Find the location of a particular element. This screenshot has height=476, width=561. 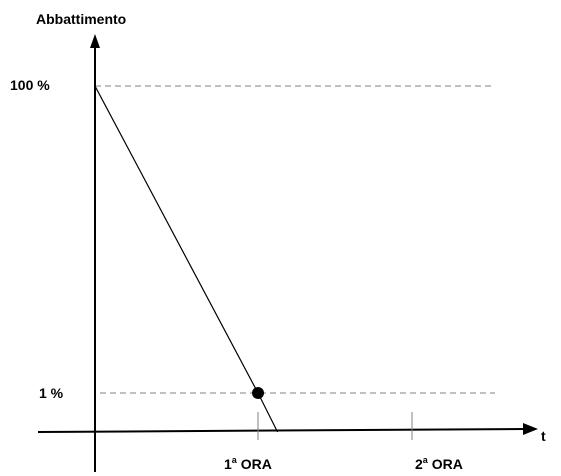

x-tick-label-1: 1a ORA is located at coordinates (248, 463).